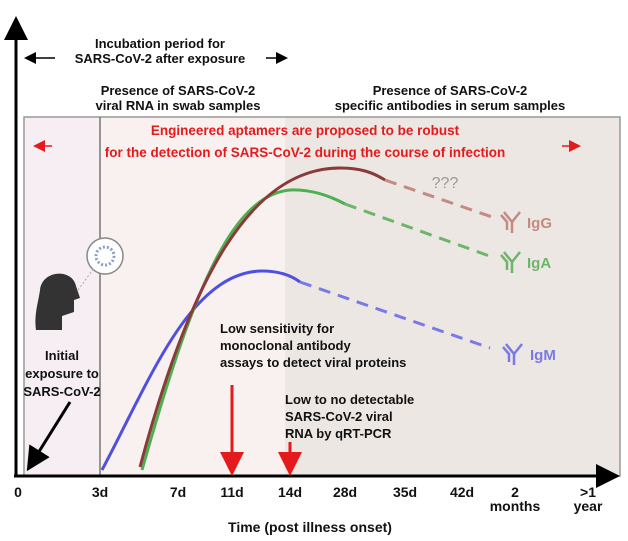 Image resolution: width=628 pixels, height=541 pixels. I want to click on x-tick-label: 42d, so click(462, 492).